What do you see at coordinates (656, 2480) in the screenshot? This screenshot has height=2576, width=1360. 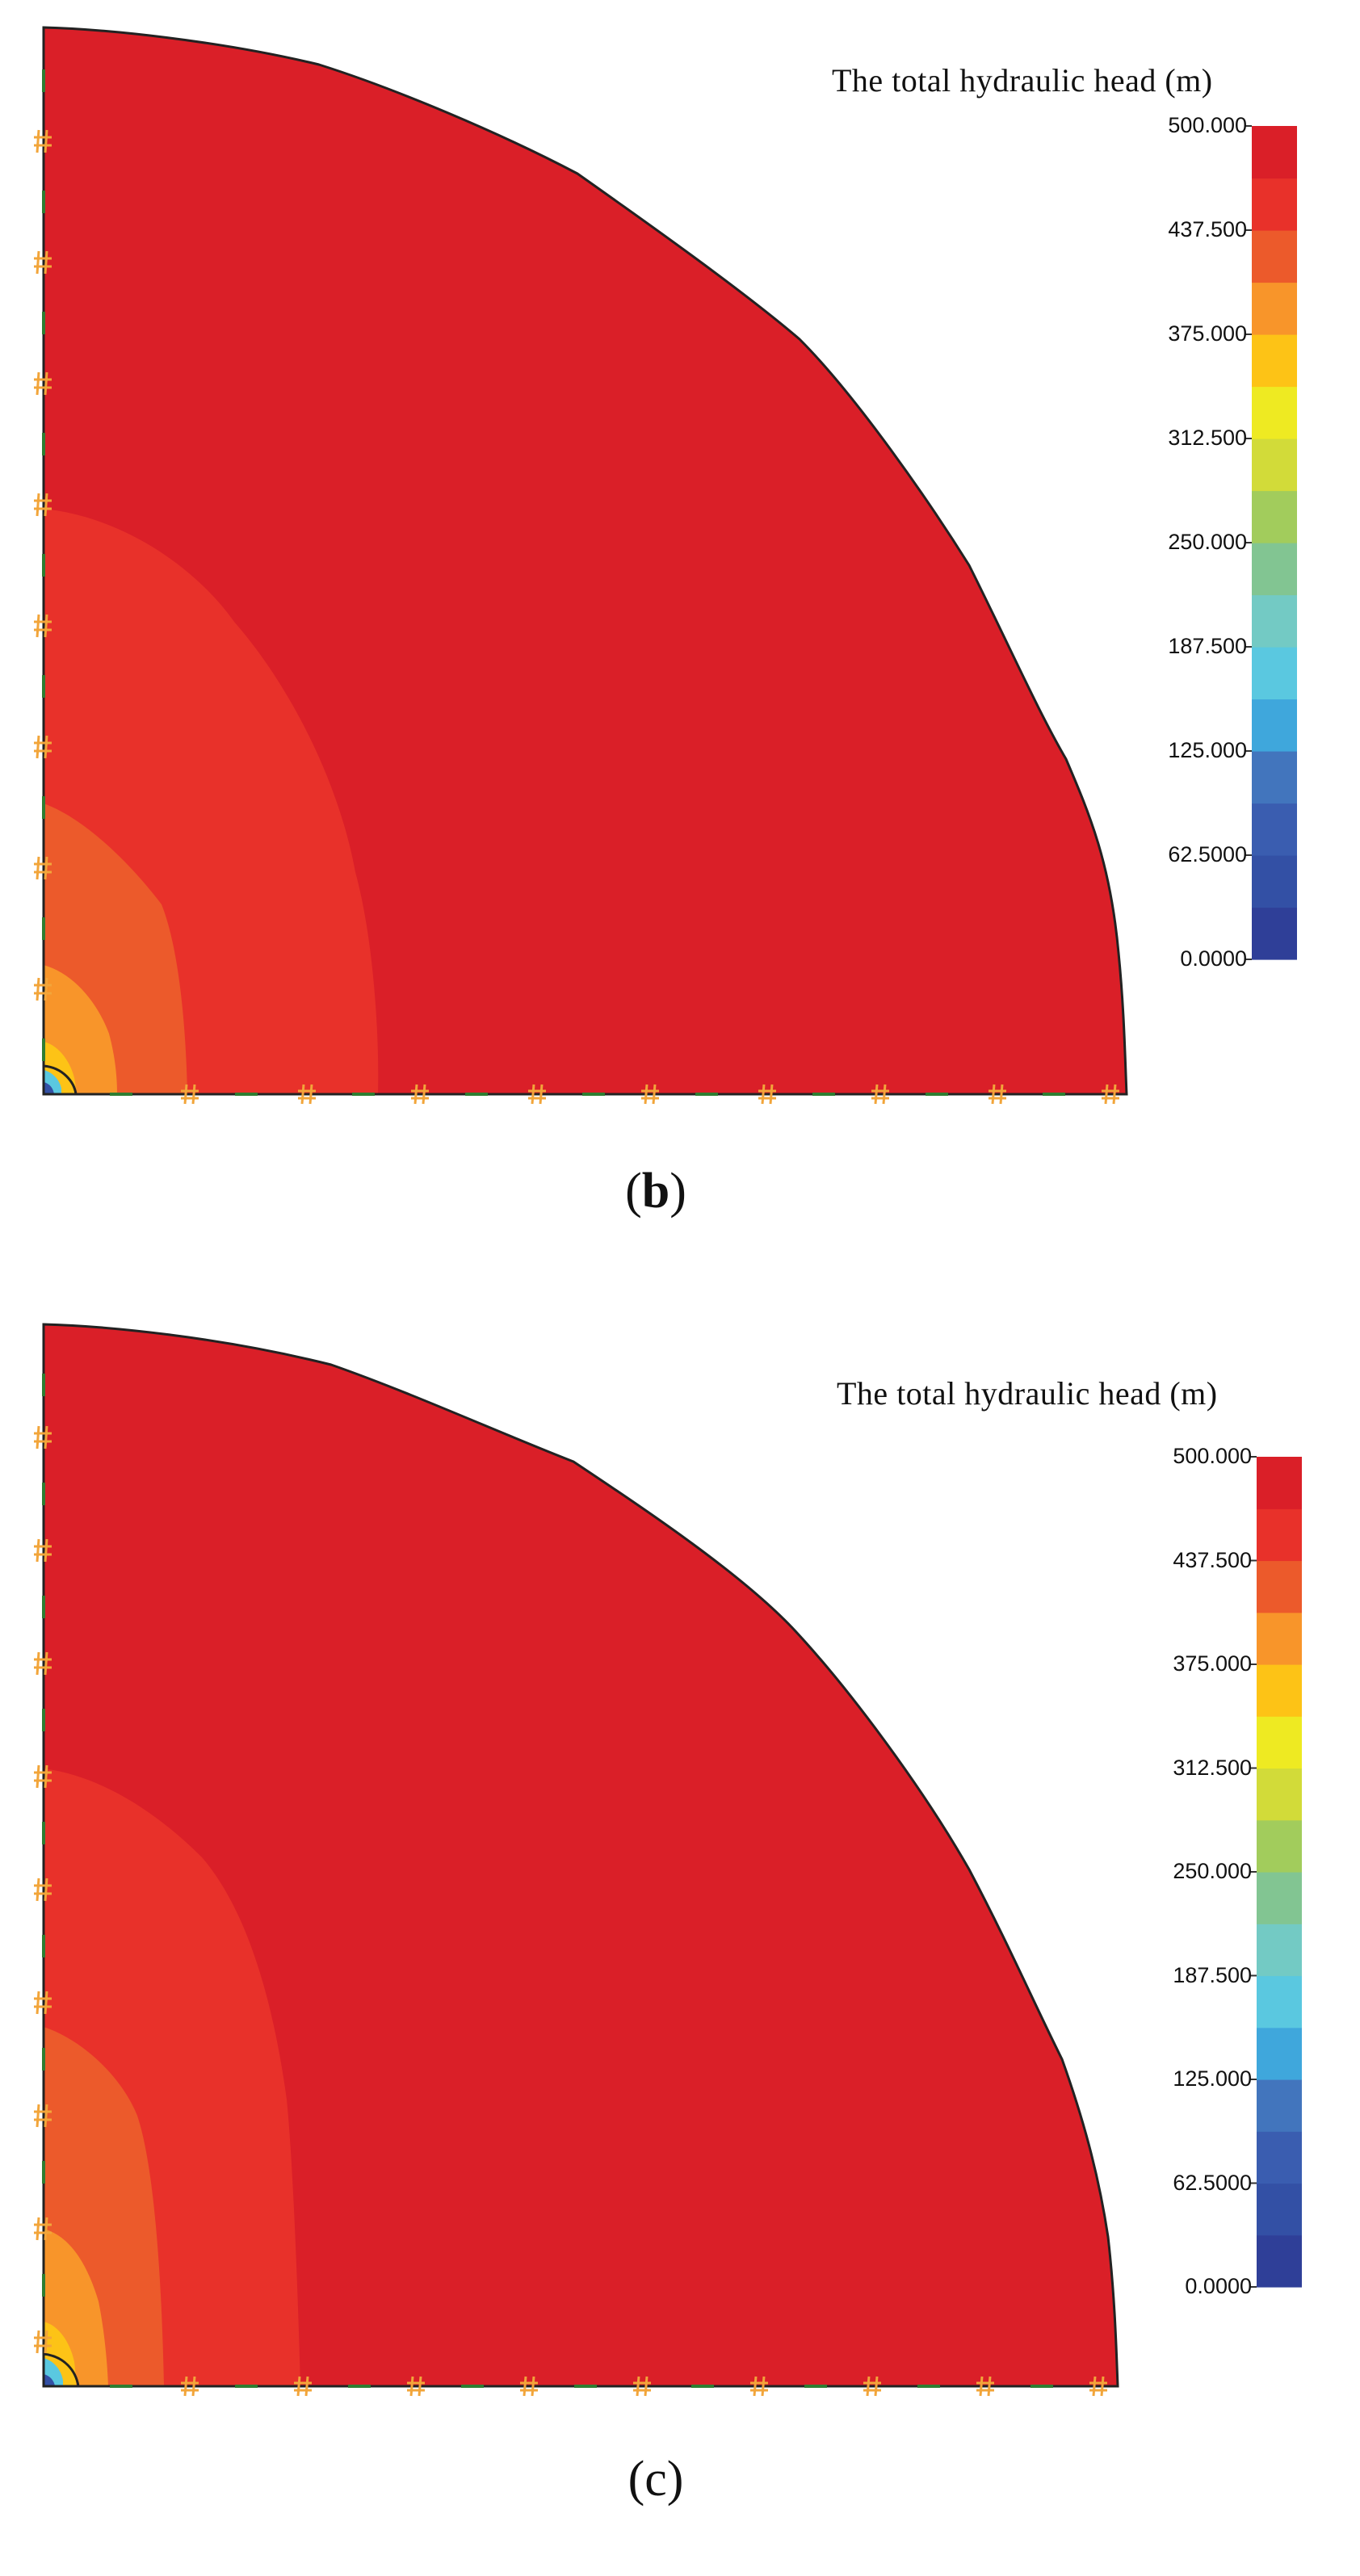 I see `panel-label-c: (c)` at bounding box center [656, 2480].